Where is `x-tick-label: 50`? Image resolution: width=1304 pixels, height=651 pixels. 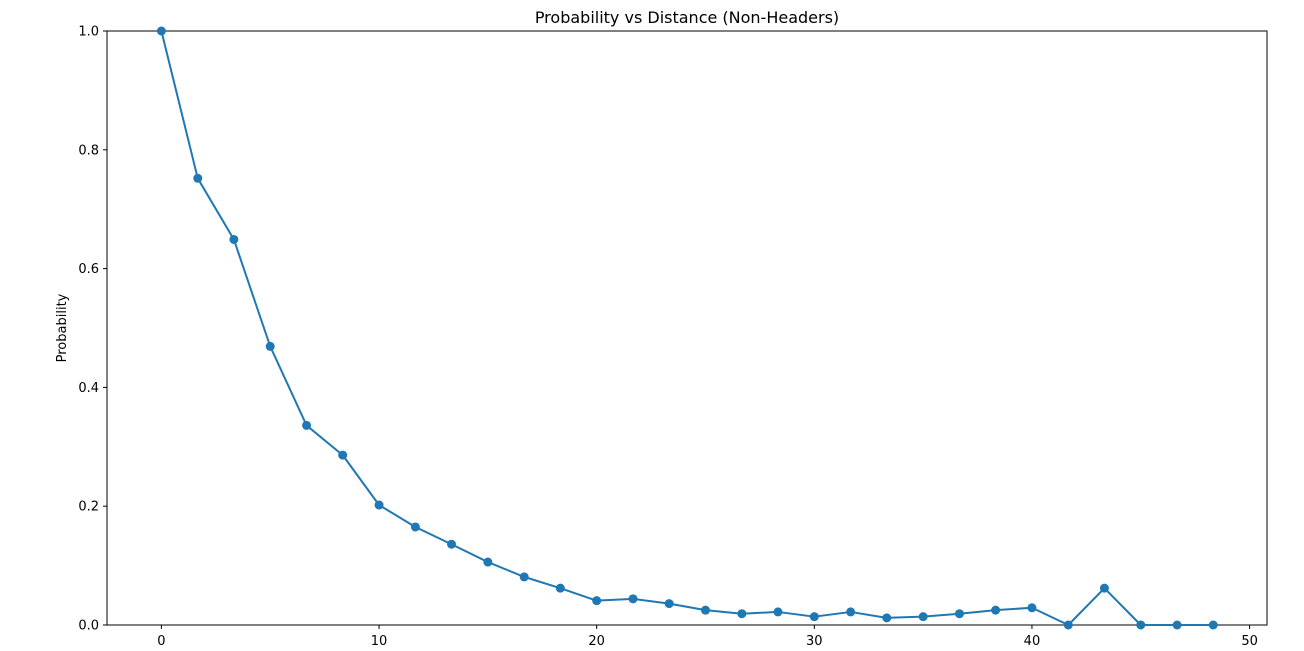
x-tick-label: 50 is located at coordinates (1249, 641).